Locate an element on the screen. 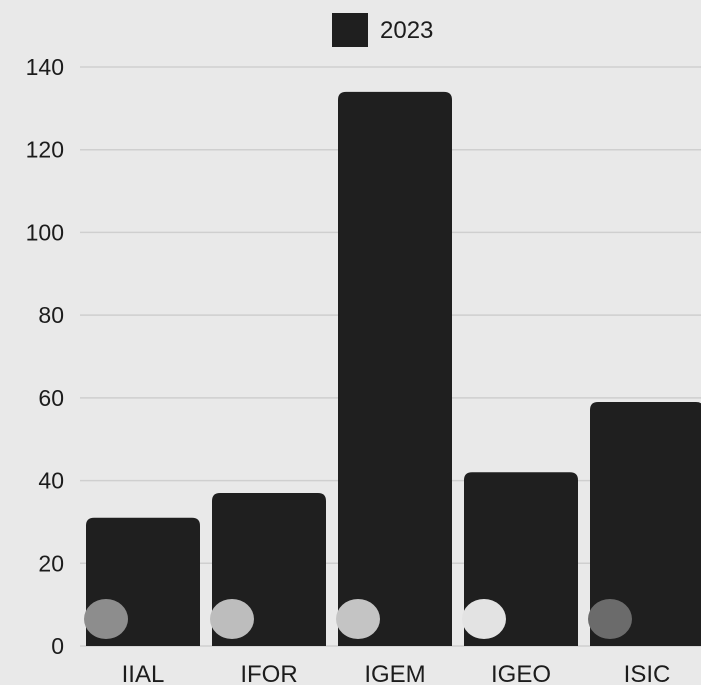 The width and height of the screenshot is (701, 685). x-tick-label: IGEO is located at coordinates (521, 673).